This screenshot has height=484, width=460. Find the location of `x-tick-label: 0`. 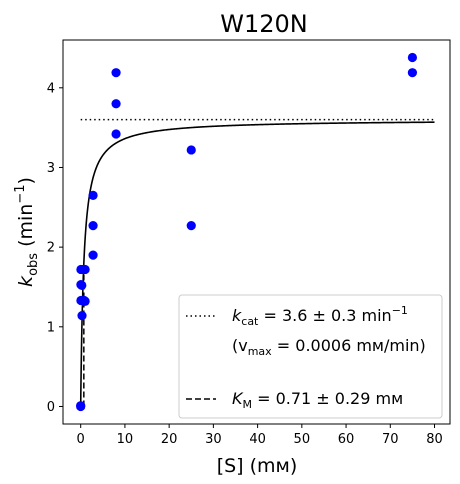

x-tick-label: 0 is located at coordinates (81, 439).